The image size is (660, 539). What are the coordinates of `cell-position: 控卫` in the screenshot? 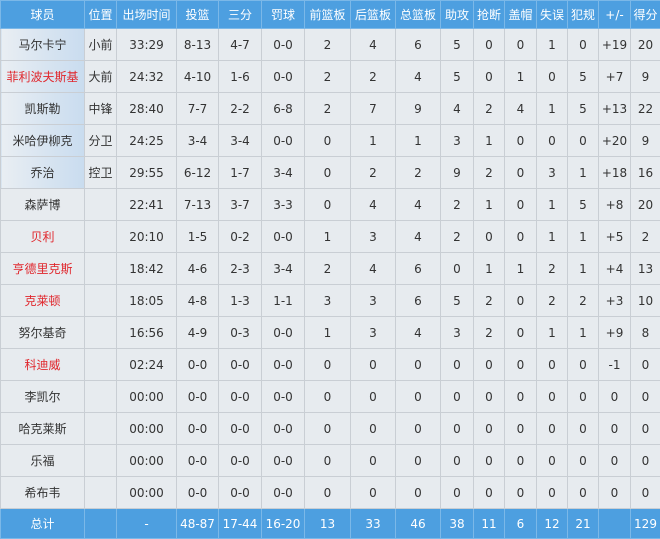 It's located at (101, 173).